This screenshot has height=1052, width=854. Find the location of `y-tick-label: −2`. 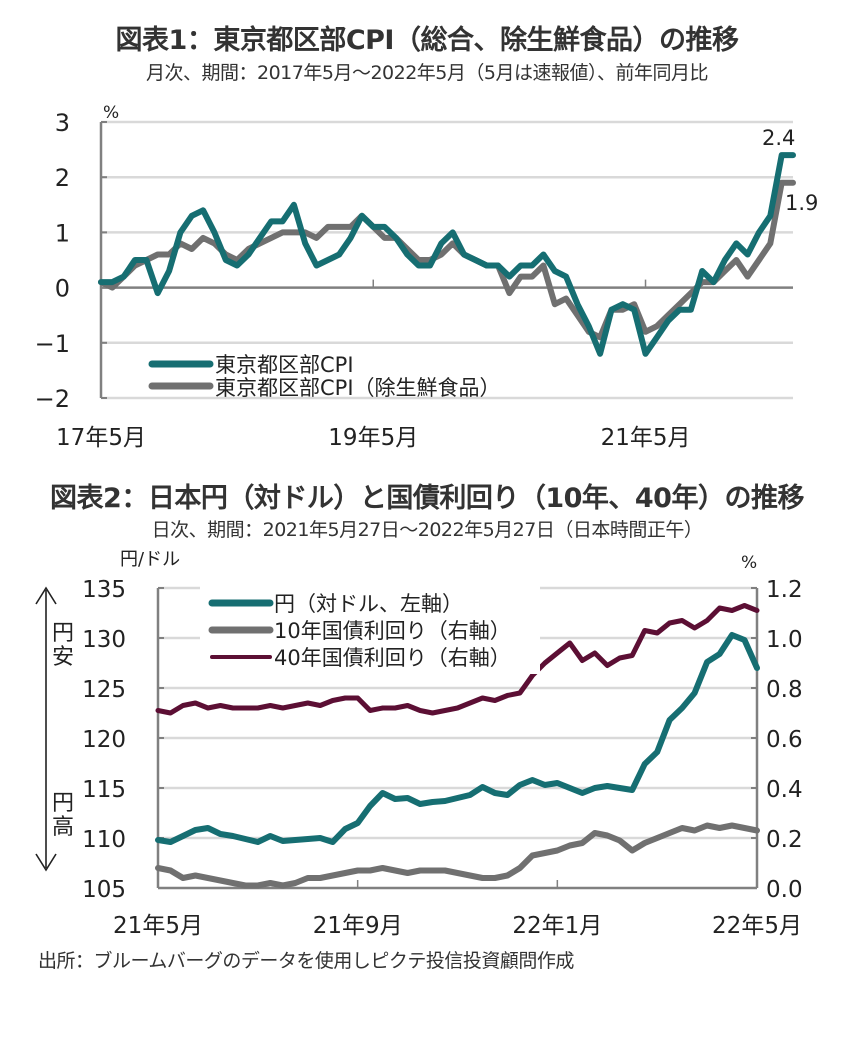

y-tick-label: −2 is located at coordinates (52, 399).